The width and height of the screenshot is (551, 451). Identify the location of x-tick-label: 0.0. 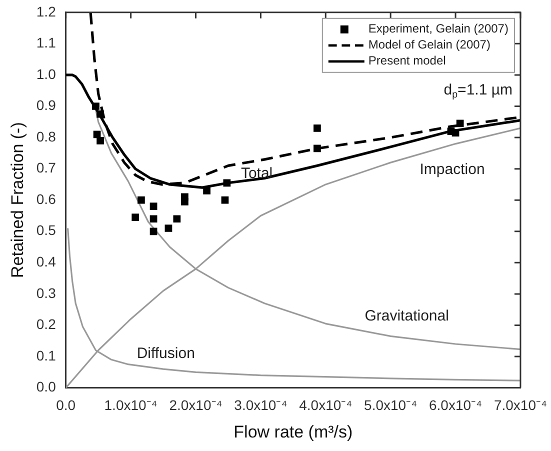
(66, 405).